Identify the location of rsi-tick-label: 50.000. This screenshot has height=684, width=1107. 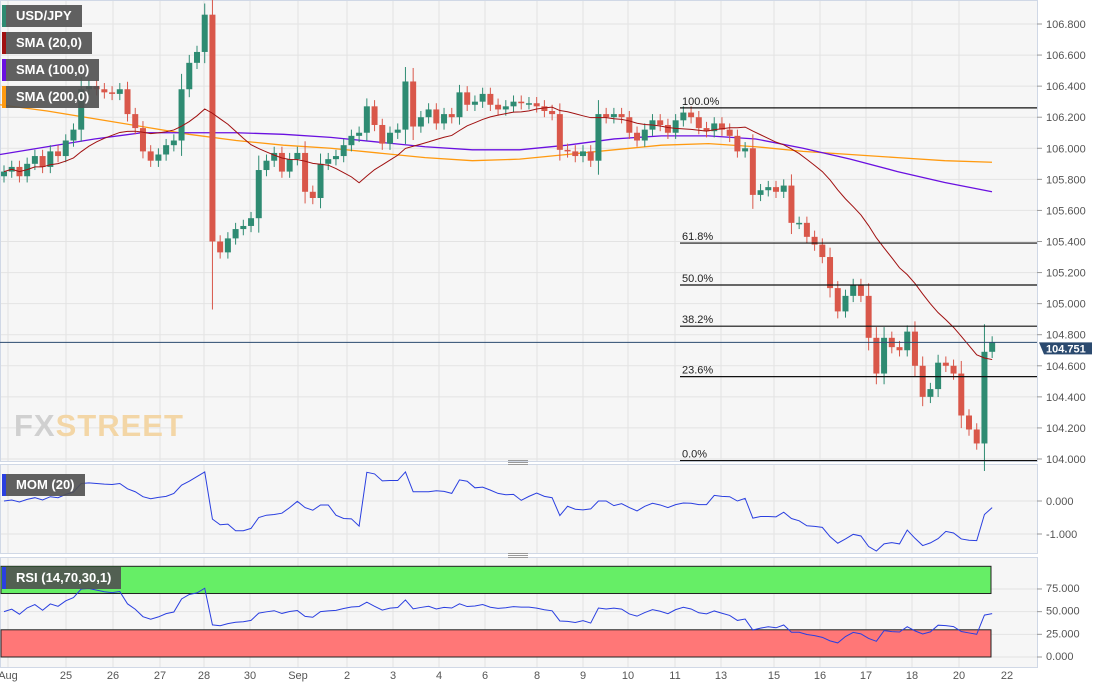
(1063, 612).